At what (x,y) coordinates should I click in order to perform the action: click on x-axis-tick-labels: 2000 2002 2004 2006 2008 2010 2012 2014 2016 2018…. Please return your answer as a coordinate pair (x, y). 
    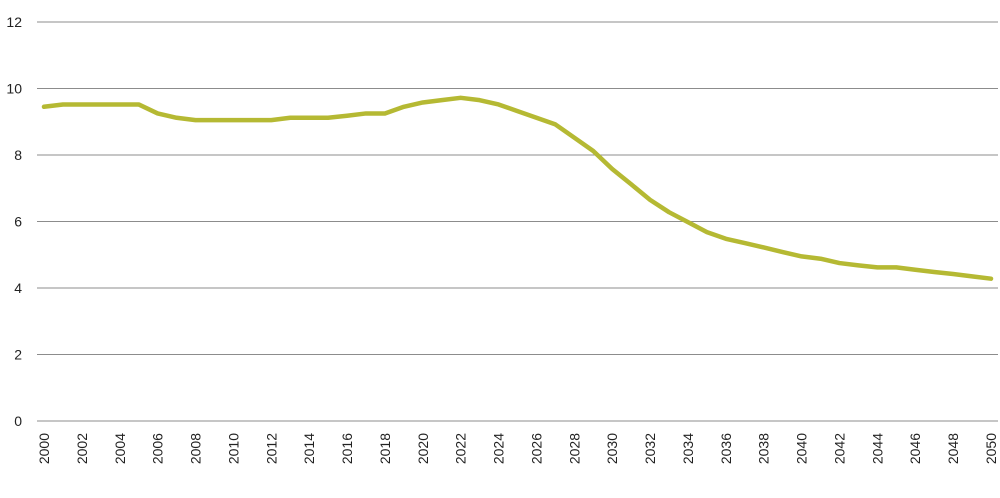
    Looking at the image, I should click on (517, 448).